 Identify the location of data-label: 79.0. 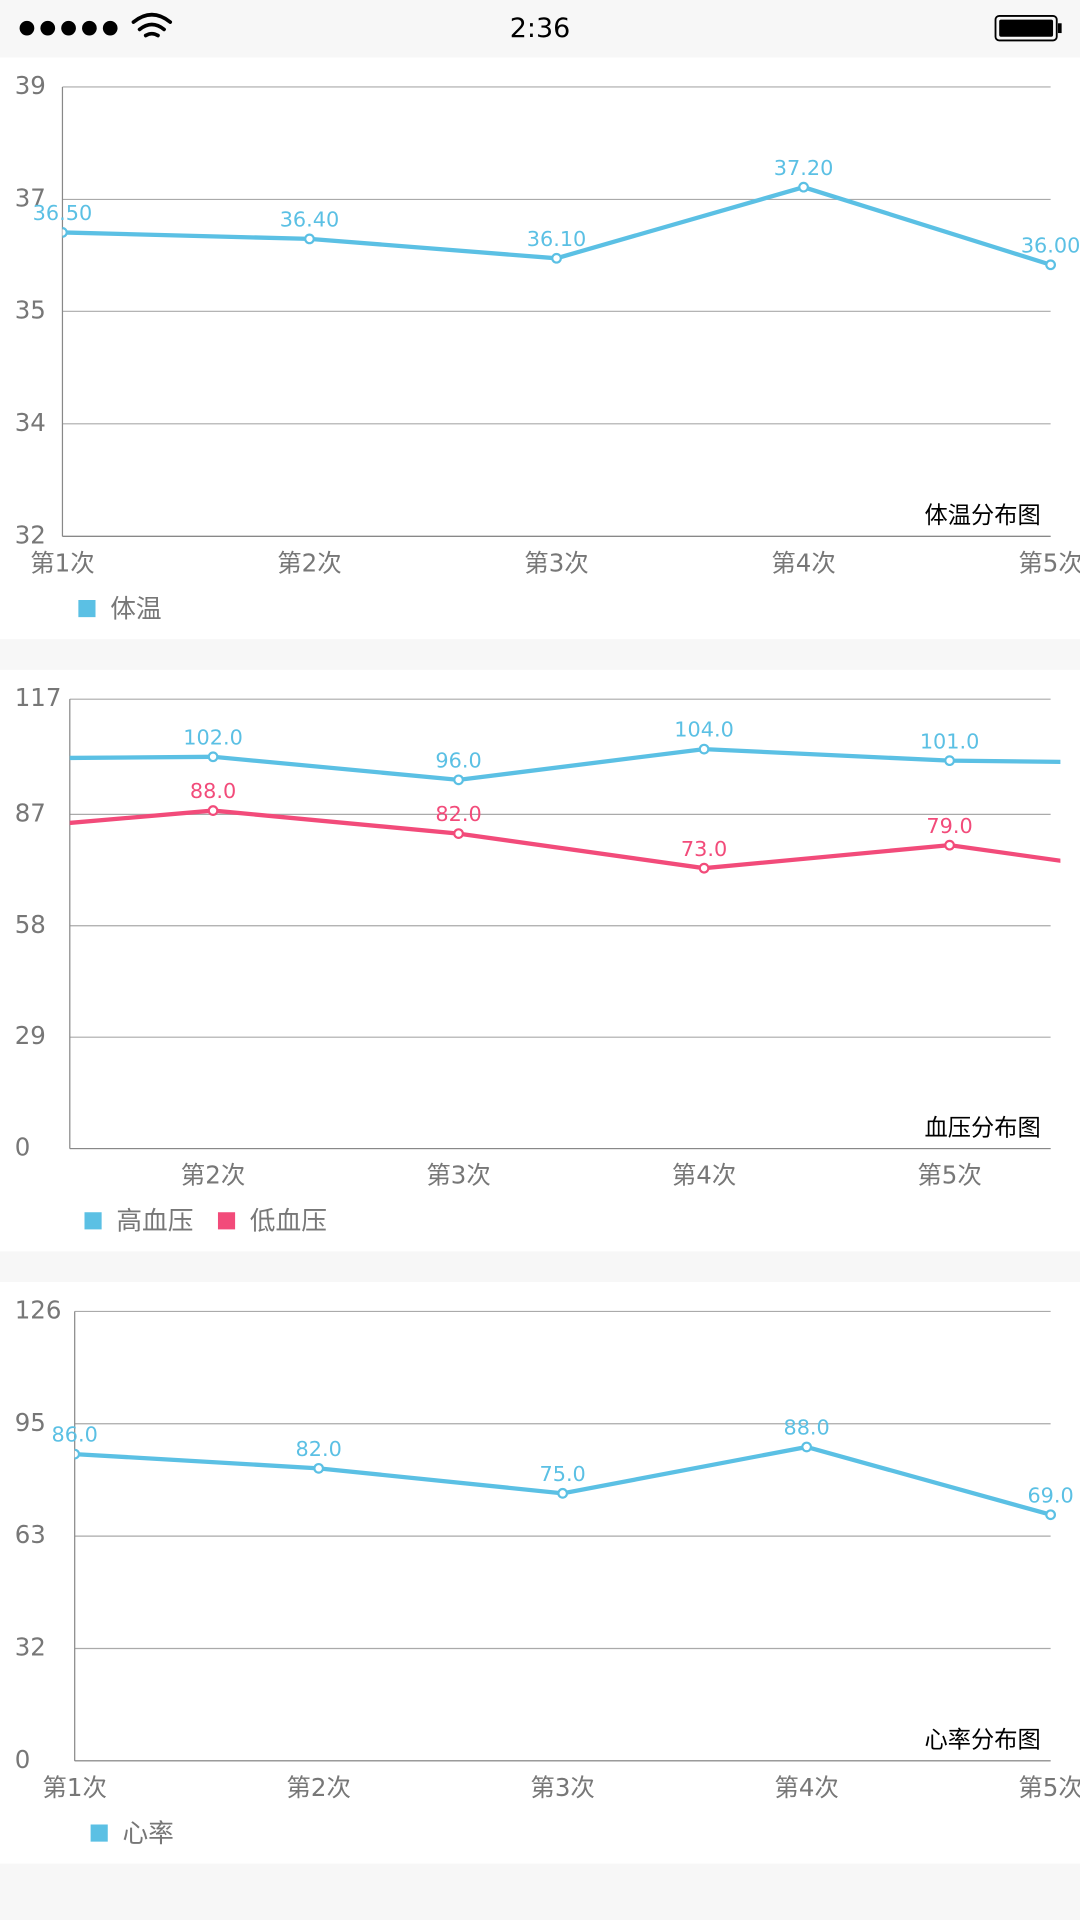
(949, 826).